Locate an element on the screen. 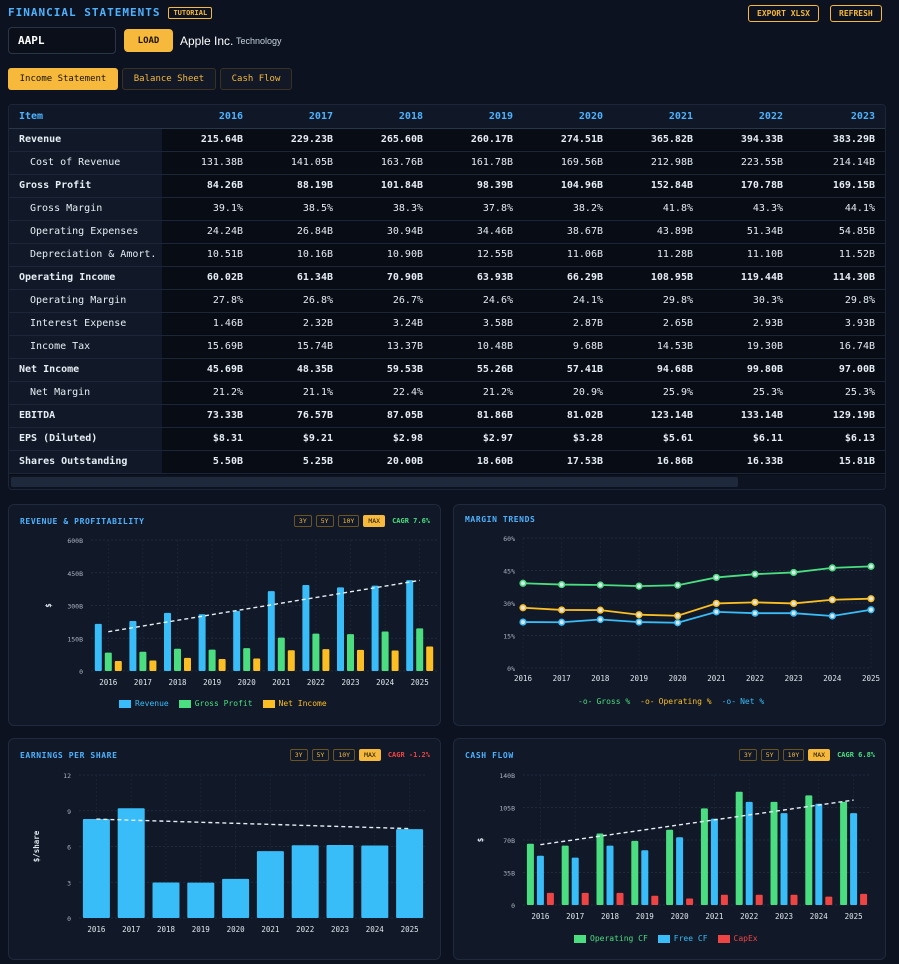 This screenshot has width=899, height=964. tab-balance-sheet: Balance Sheet is located at coordinates (169, 79).